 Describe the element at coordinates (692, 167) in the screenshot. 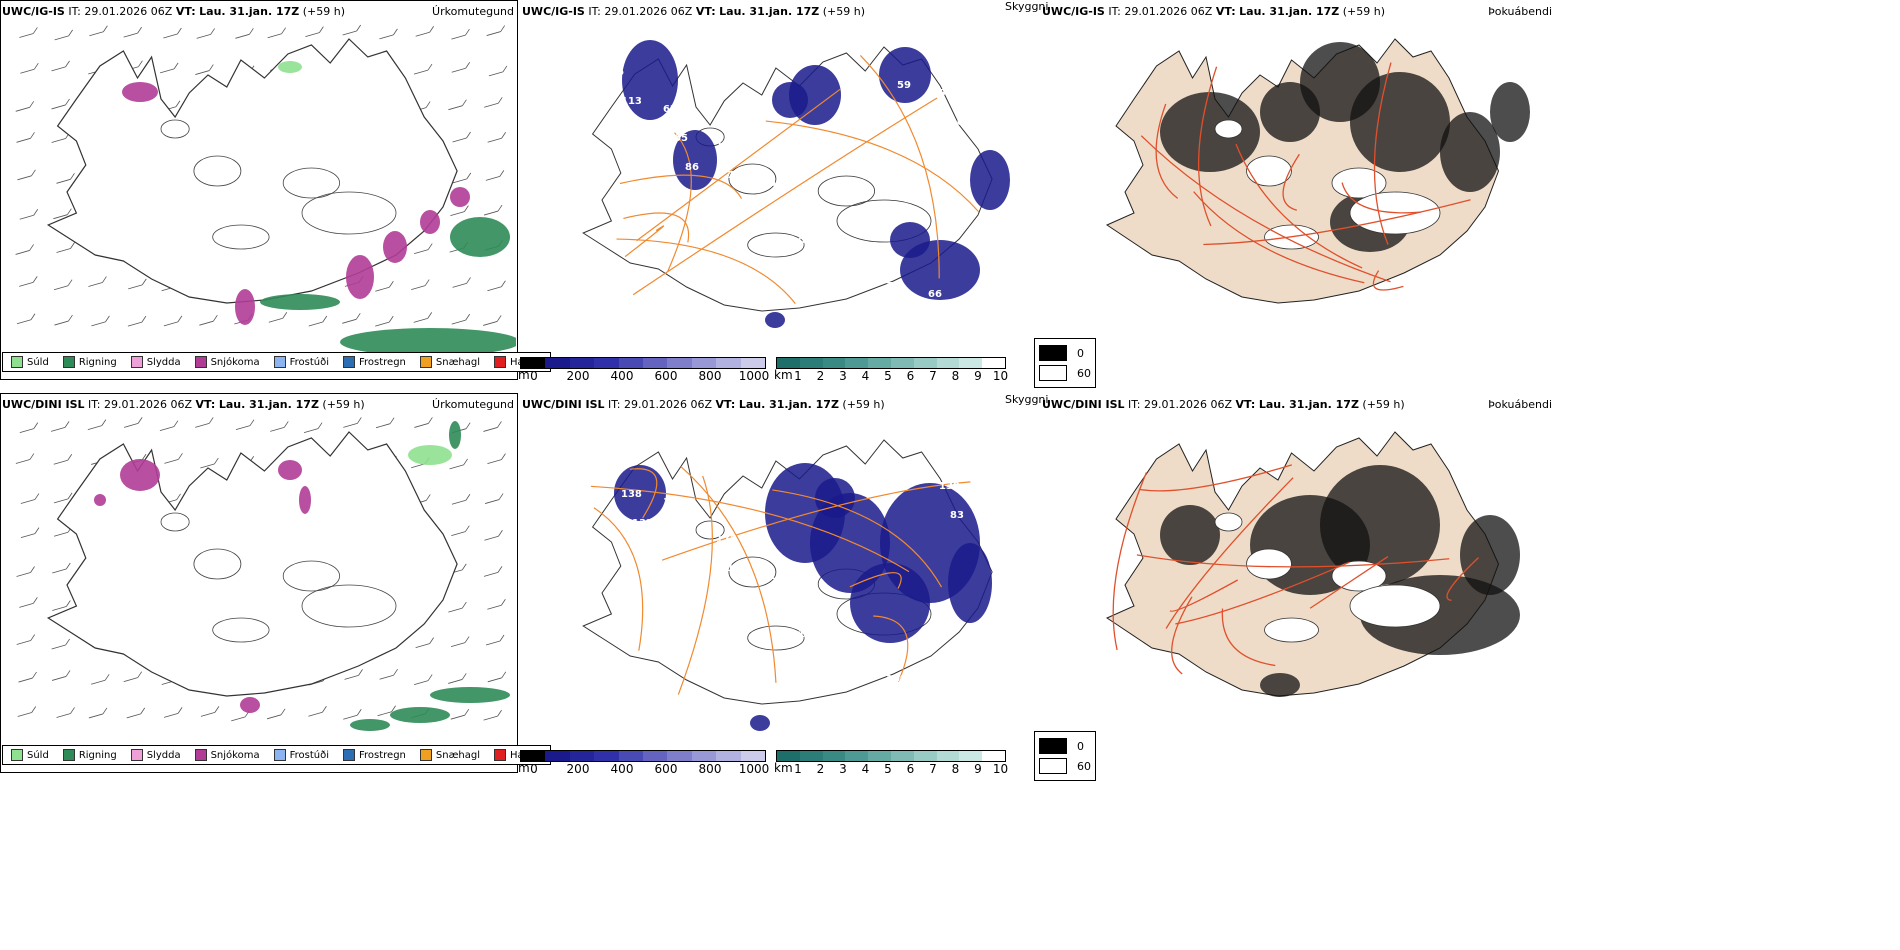

I see `cloud-base-label: 86` at that location.